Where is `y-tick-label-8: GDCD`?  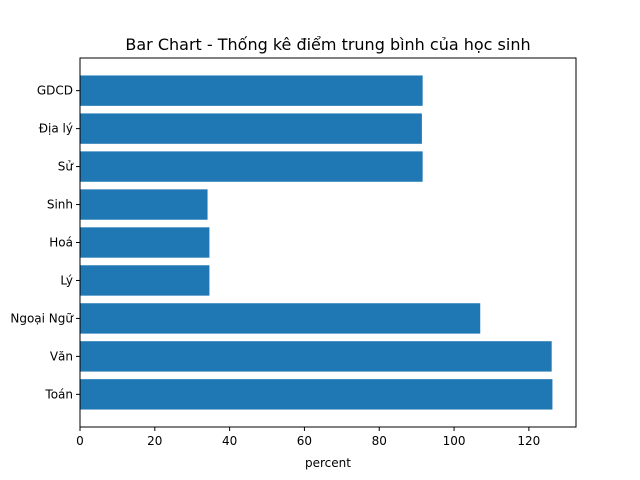 y-tick-label-8: GDCD is located at coordinates (55, 91).